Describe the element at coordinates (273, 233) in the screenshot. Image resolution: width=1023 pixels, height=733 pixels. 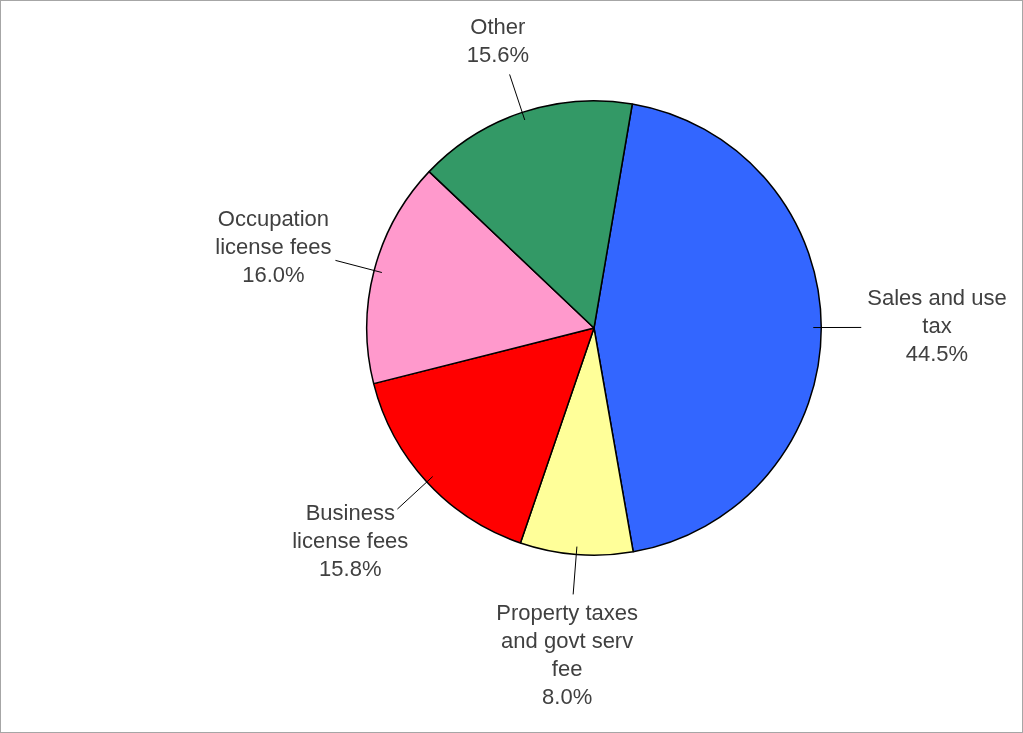
I see `slice-label: Occupation license fees` at that location.